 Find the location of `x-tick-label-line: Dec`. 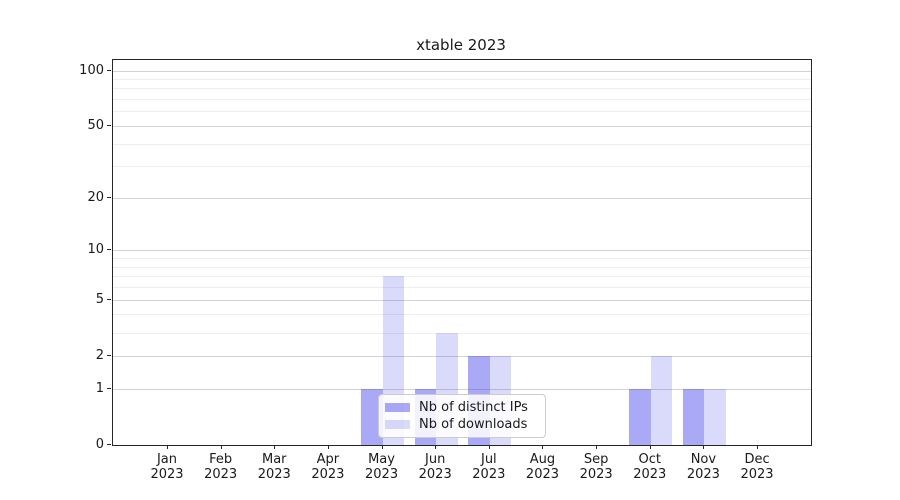

x-tick-label-line: Dec is located at coordinates (757, 459).